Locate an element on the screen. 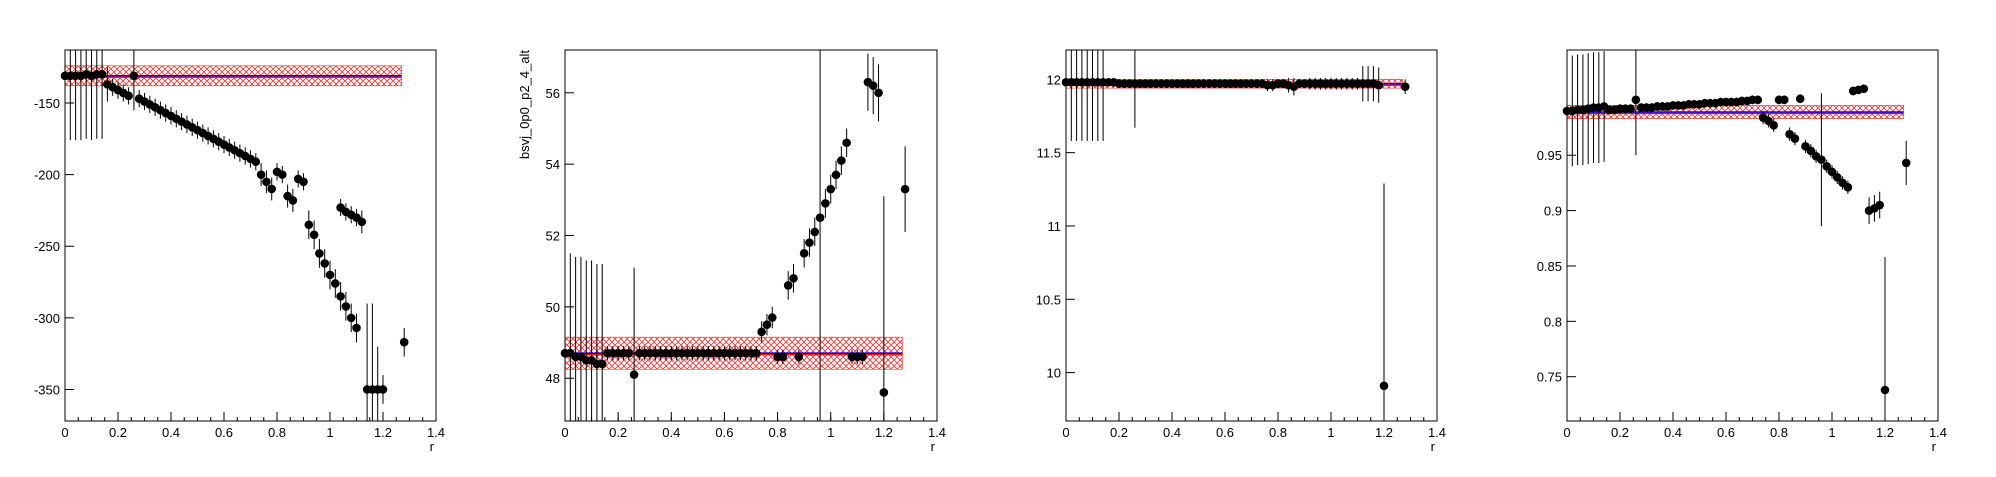 The image size is (1996, 477). x-tick-label-4-7: 1.4 is located at coordinates (1938, 432).